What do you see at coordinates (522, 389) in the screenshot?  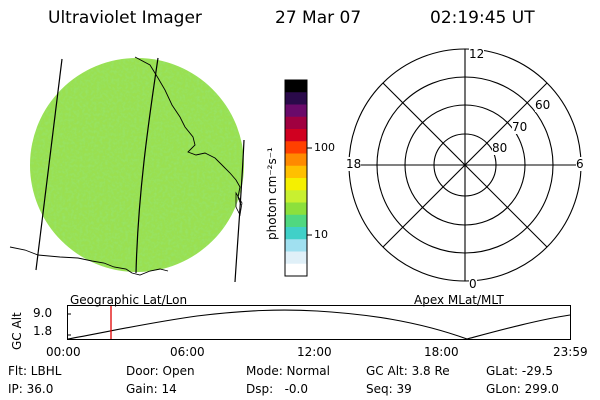 I see `glon-info: GLon: 299.0` at bounding box center [522, 389].